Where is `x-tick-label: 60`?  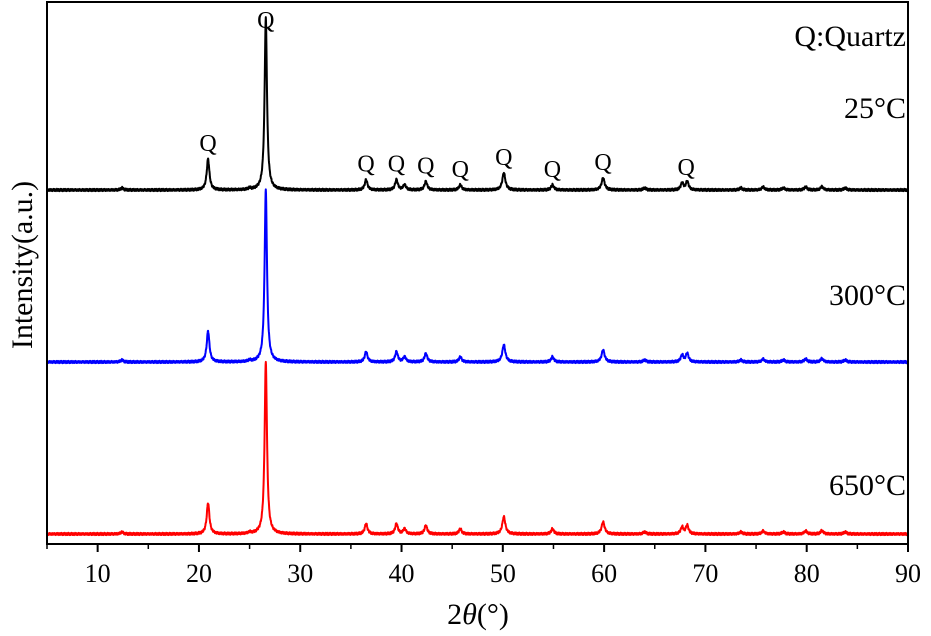
x-tick-label: 60 is located at coordinates (604, 573).